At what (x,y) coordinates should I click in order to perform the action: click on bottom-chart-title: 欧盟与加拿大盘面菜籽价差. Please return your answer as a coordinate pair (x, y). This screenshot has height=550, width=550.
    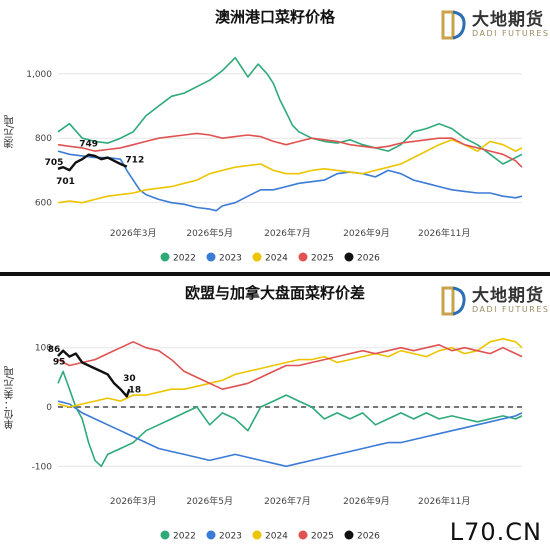
    Looking at the image, I should click on (274, 293).